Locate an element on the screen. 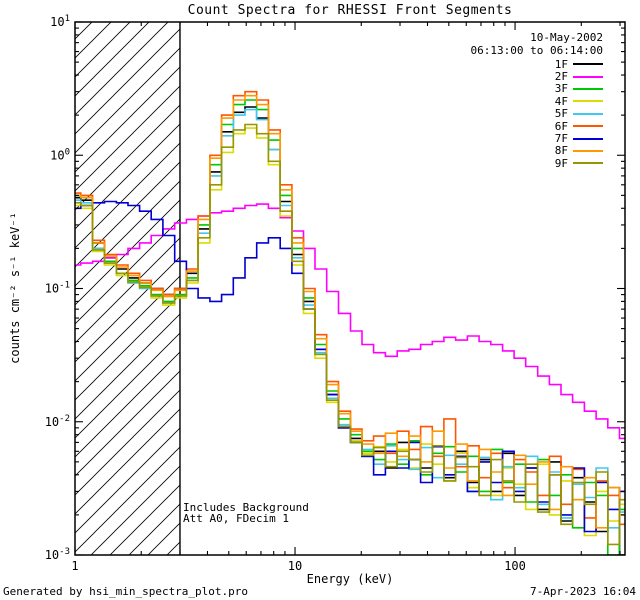 The width and height of the screenshot is (640, 600). x-tick-label: 100 is located at coordinates (515, 566).